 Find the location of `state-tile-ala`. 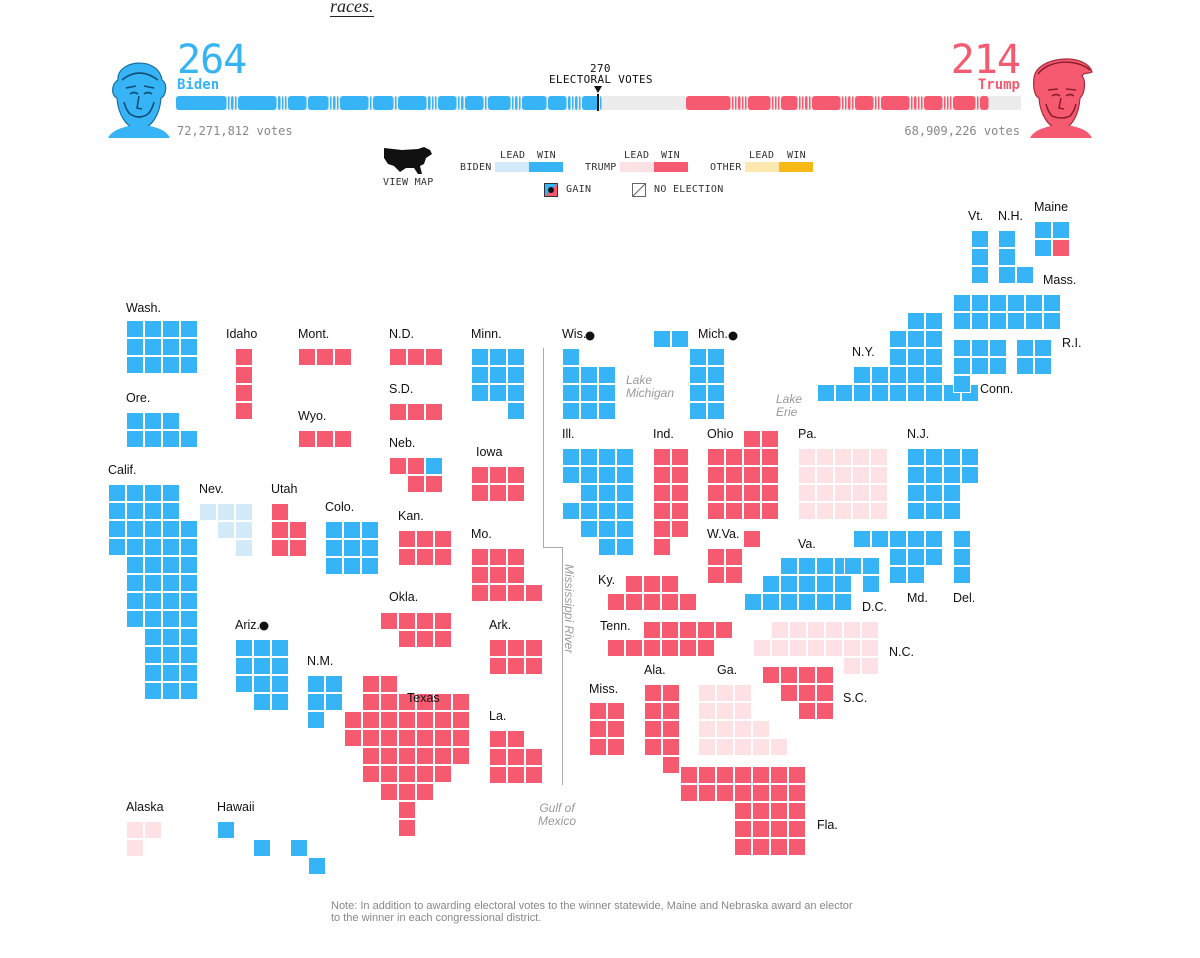

state-tile-ala is located at coordinates (653, 729).